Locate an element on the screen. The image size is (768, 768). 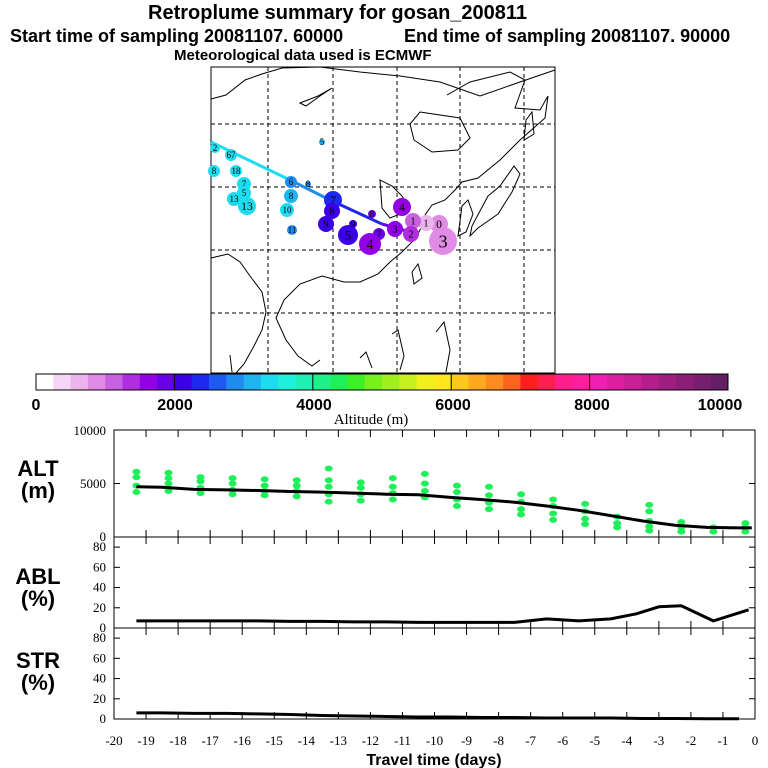
colorbar-tick: 0 is located at coordinates (36, 405).